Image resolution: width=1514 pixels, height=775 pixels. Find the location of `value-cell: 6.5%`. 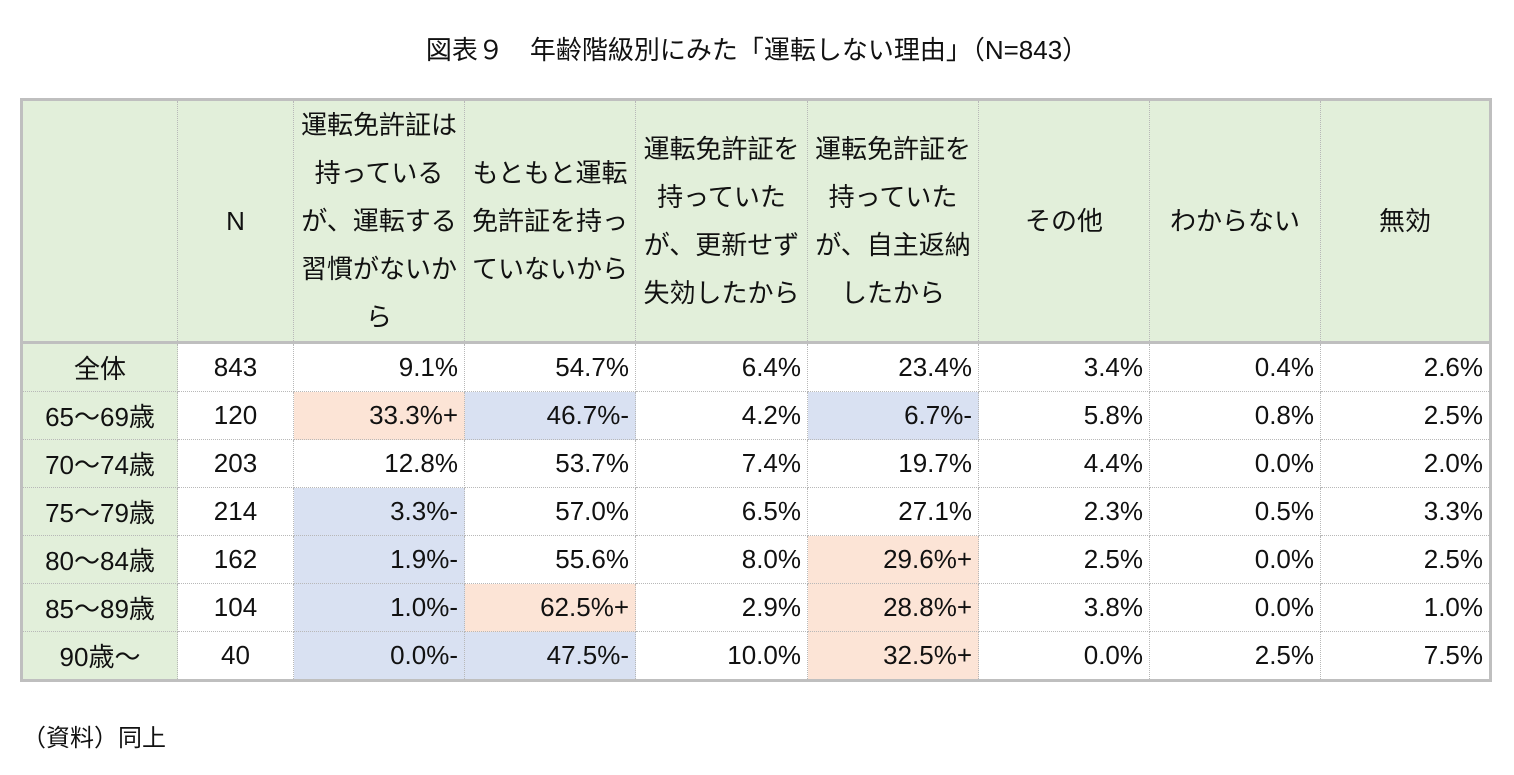

value-cell: 6.5% is located at coordinates (721, 511).